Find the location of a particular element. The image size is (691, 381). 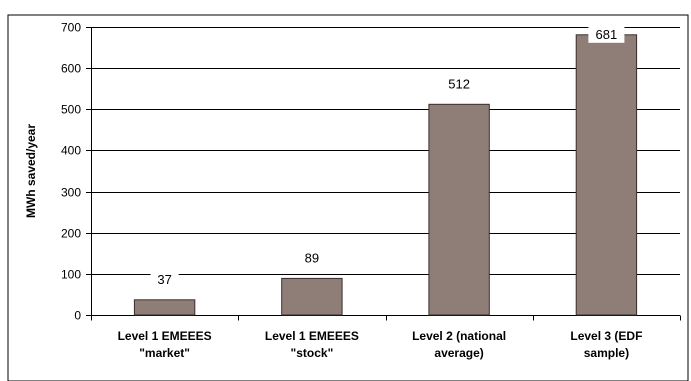

y-tick-label: 700 is located at coordinates (71, 28).